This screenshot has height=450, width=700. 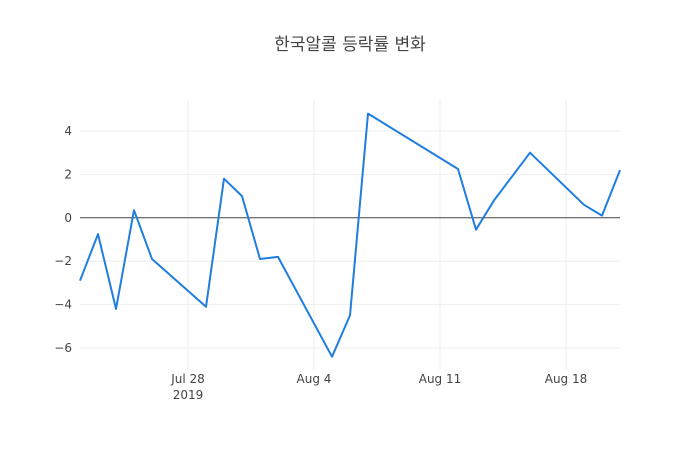 What do you see at coordinates (187, 379) in the screenshot?
I see `x-tick-label: Jul 28` at bounding box center [187, 379].